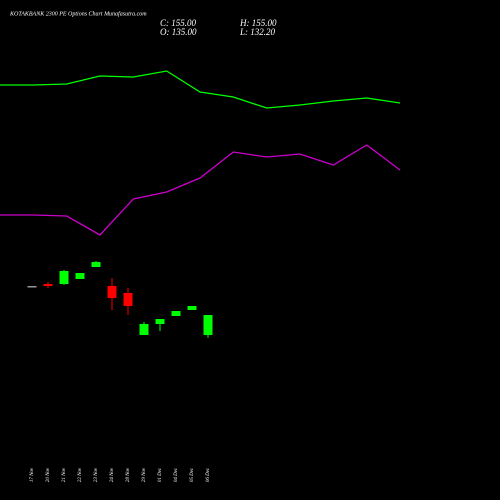  I want to click on x-tick-label: 20 Nov, so click(48, 474).